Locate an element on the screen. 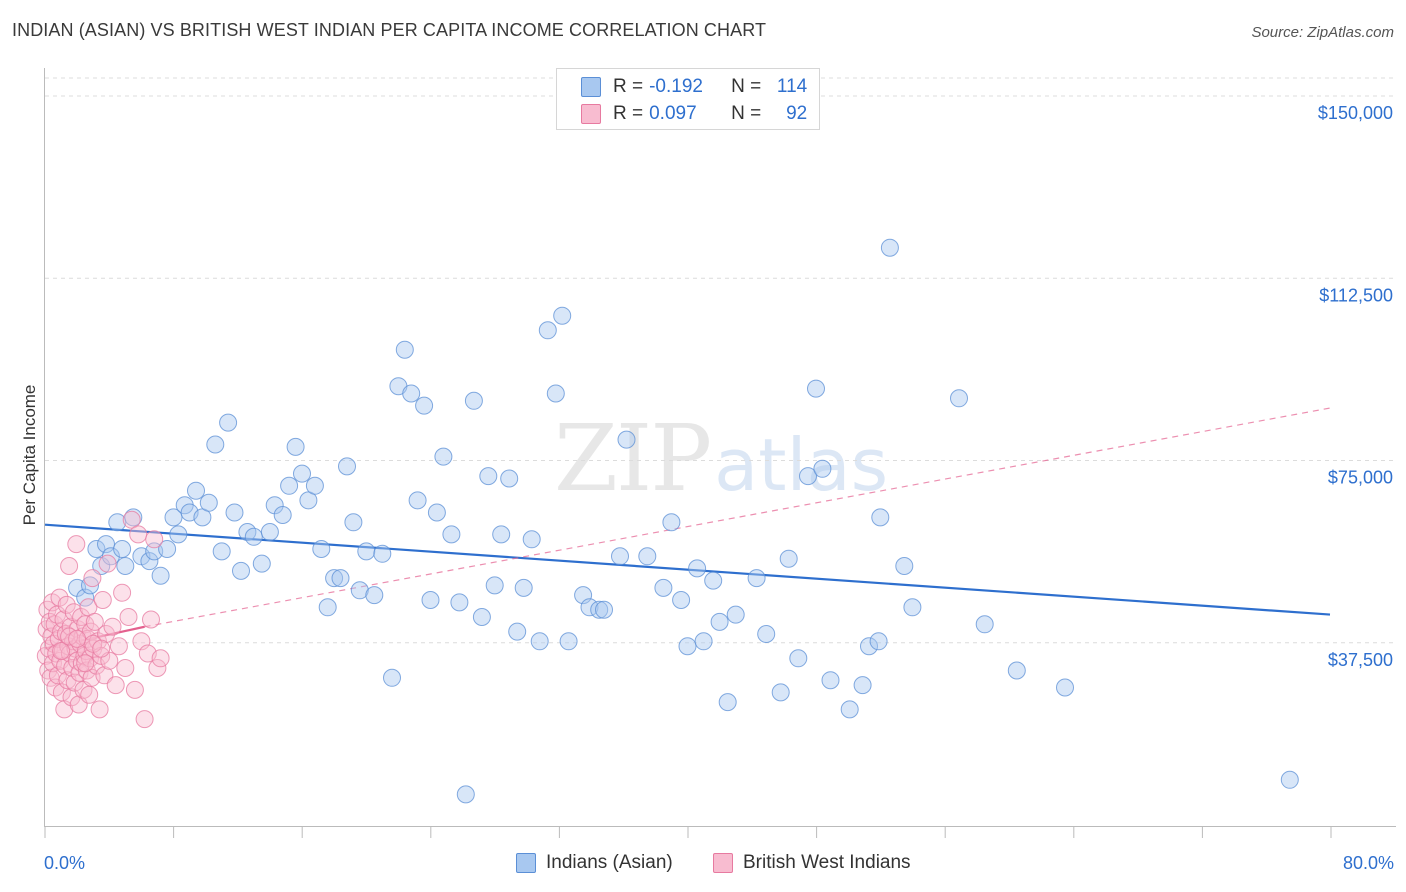 This screenshot has height=892, width=1406. r-value: 0.097 is located at coordinates (673, 113).